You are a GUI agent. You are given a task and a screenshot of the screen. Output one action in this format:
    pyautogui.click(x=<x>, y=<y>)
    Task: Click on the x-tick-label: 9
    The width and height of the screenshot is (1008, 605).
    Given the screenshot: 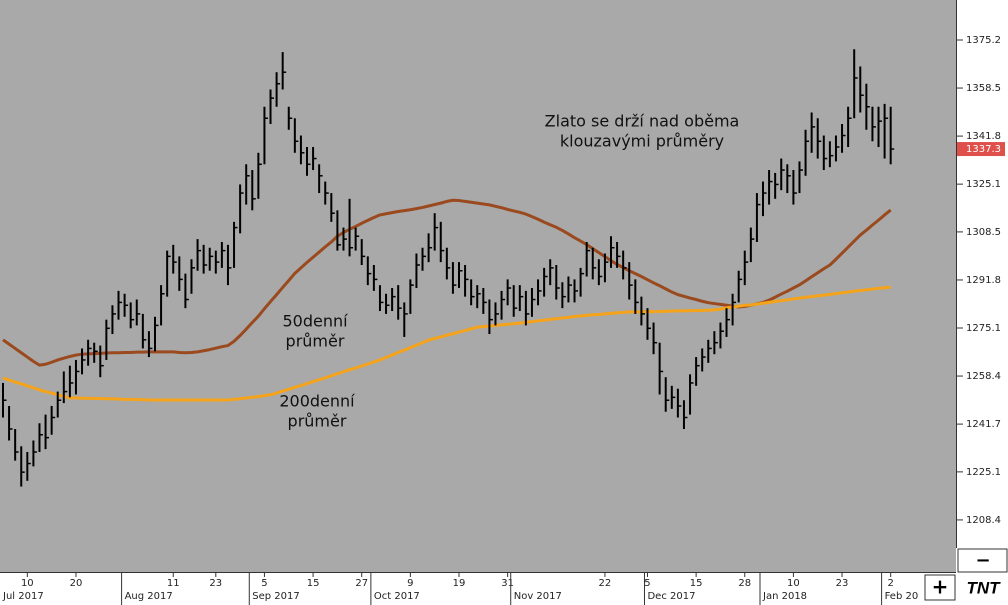 What is the action you would take?
    pyautogui.click(x=410, y=583)
    